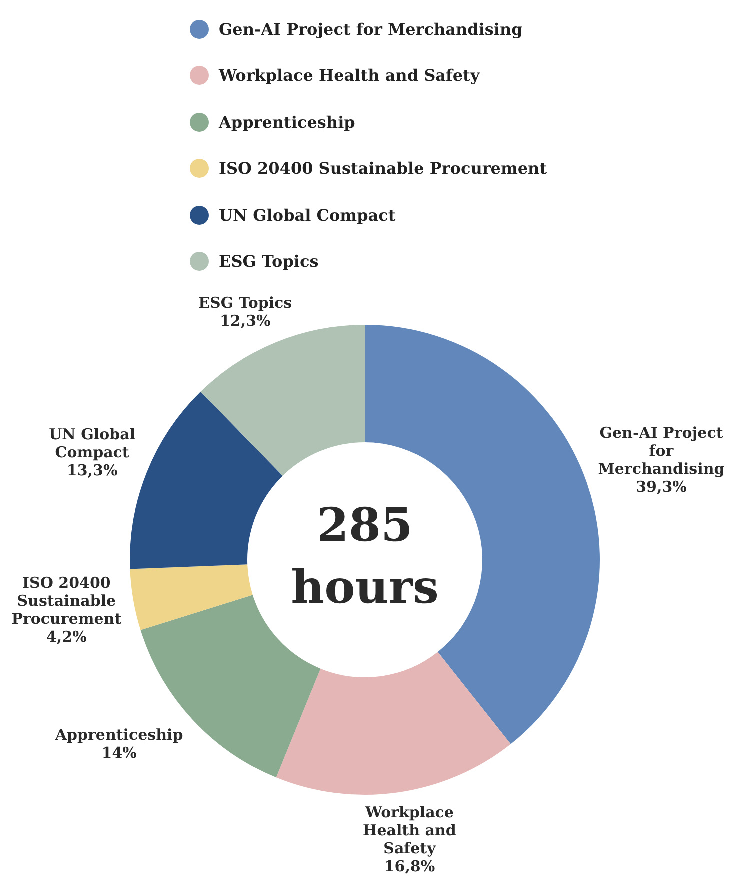 The image size is (752, 882). Describe the element at coordinates (349, 76) in the screenshot. I see `legend-label: Workplace Health and Safety` at that location.